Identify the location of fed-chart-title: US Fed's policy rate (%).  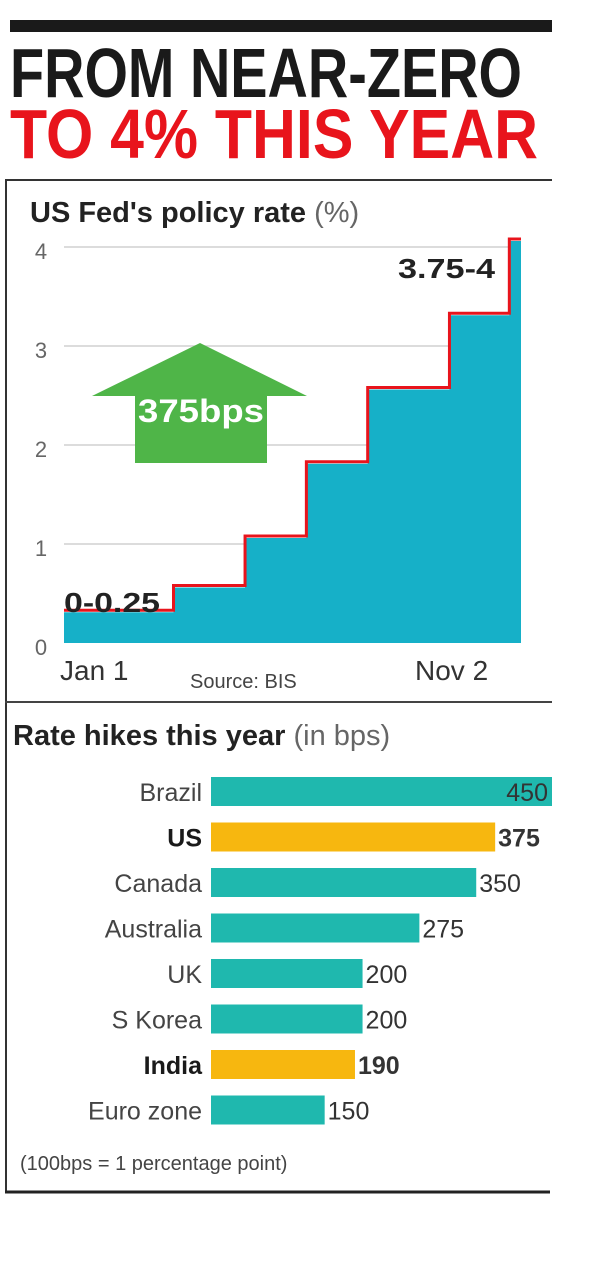
(194, 213).